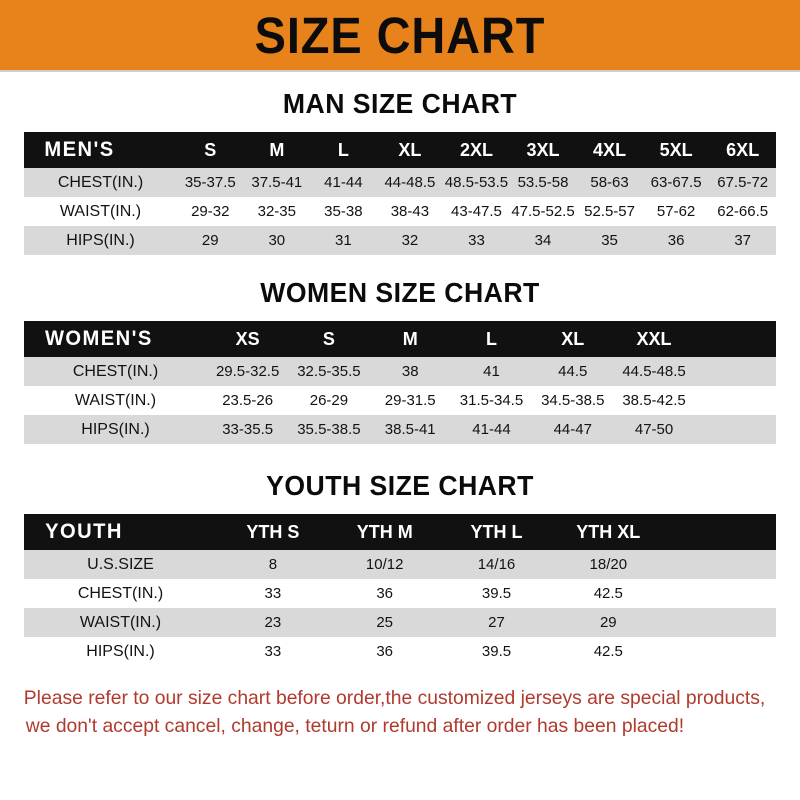  What do you see at coordinates (100, 211) in the screenshot?
I see `men-row-label: WAIST(IN.)` at bounding box center [100, 211].